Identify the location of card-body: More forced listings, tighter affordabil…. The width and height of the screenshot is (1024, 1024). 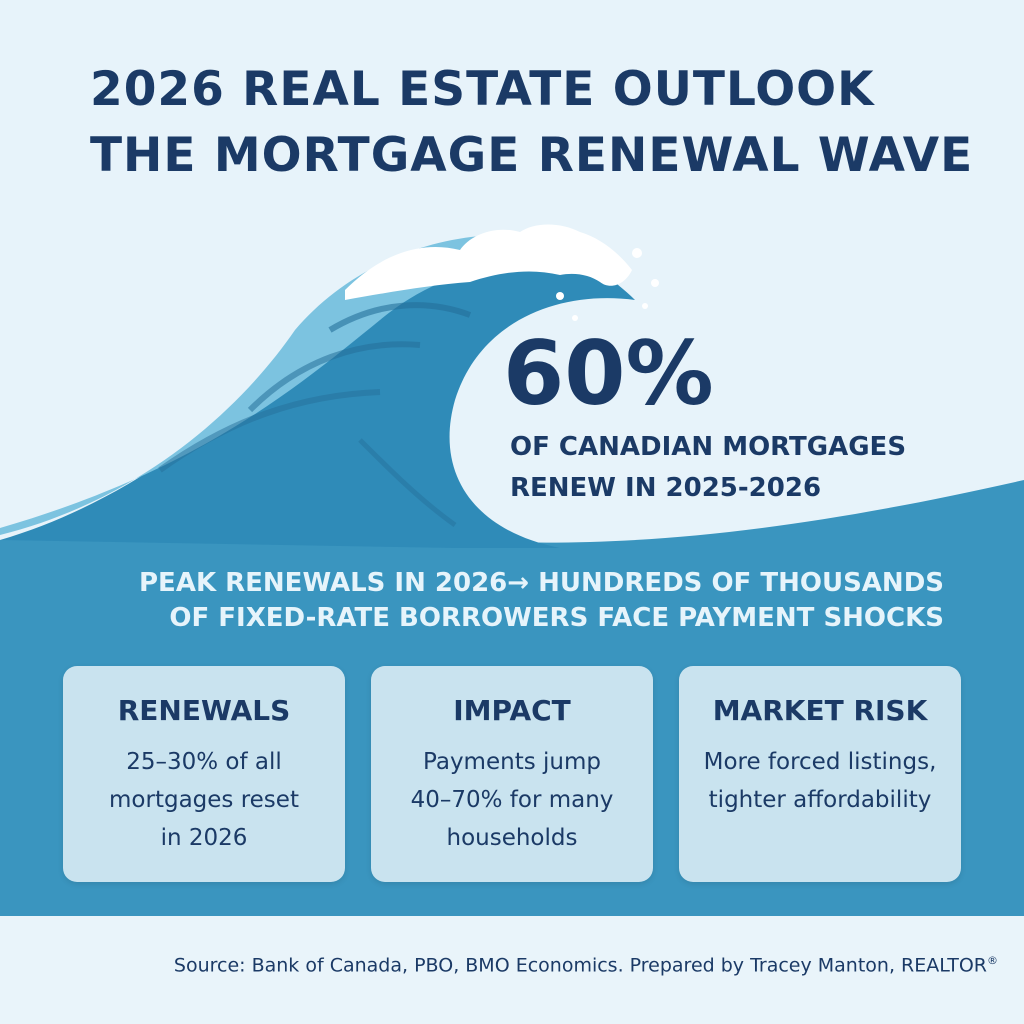
(820, 781).